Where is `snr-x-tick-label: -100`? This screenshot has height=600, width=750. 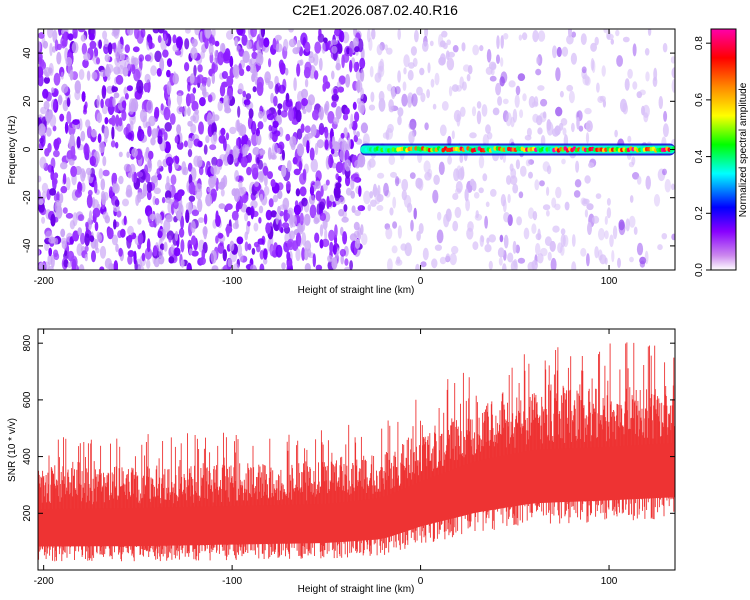
snr-x-tick-label: -100 is located at coordinates (232, 581).